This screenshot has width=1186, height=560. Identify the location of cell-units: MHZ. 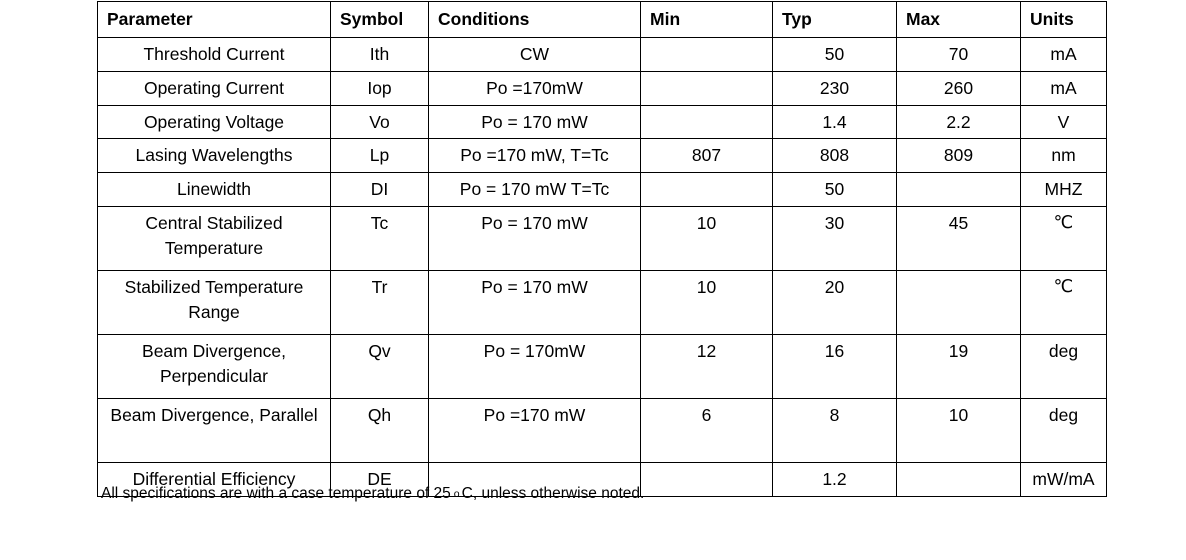
(1063, 190).